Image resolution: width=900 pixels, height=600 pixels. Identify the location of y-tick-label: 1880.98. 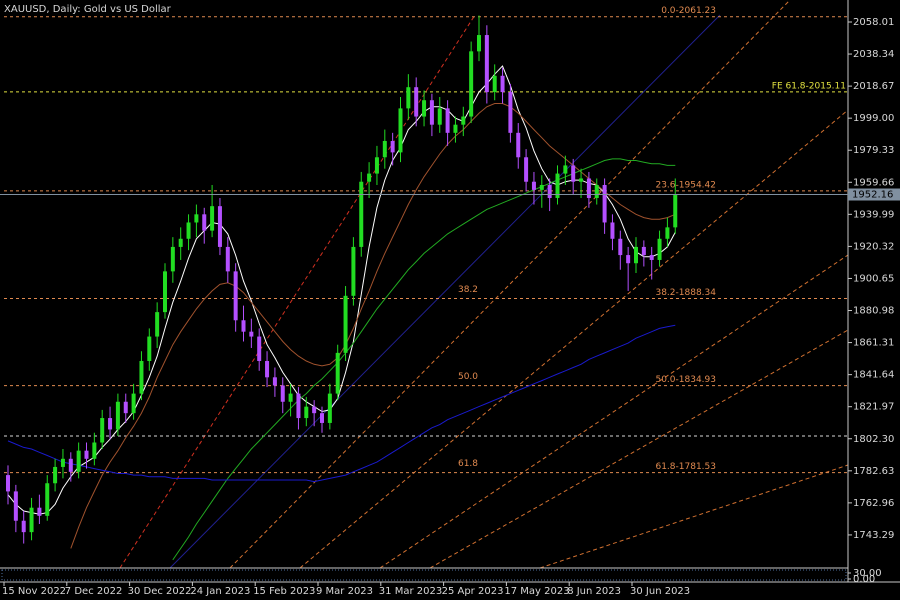
(873, 311).